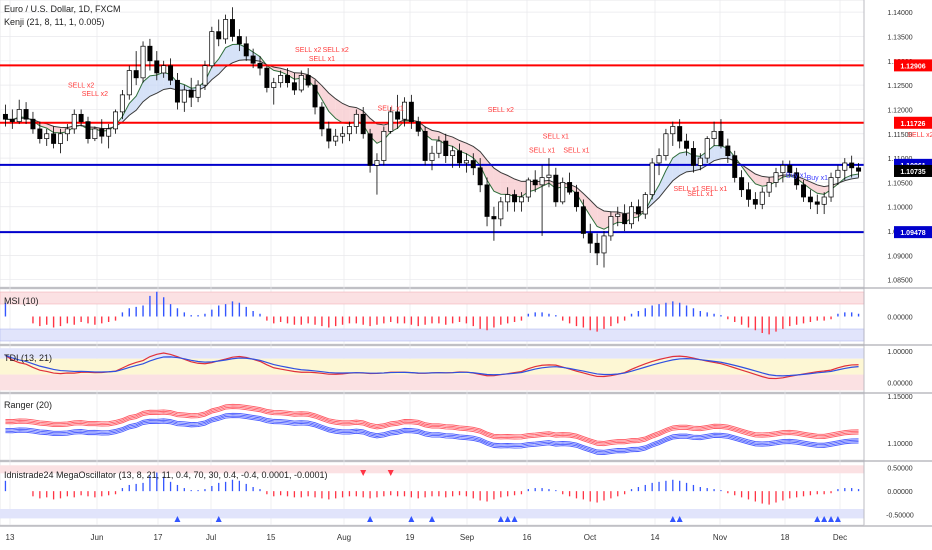 The image size is (932, 550). Describe the element at coordinates (899, 13) in the screenshot. I see `y-tick-label: 1.14000` at that location.